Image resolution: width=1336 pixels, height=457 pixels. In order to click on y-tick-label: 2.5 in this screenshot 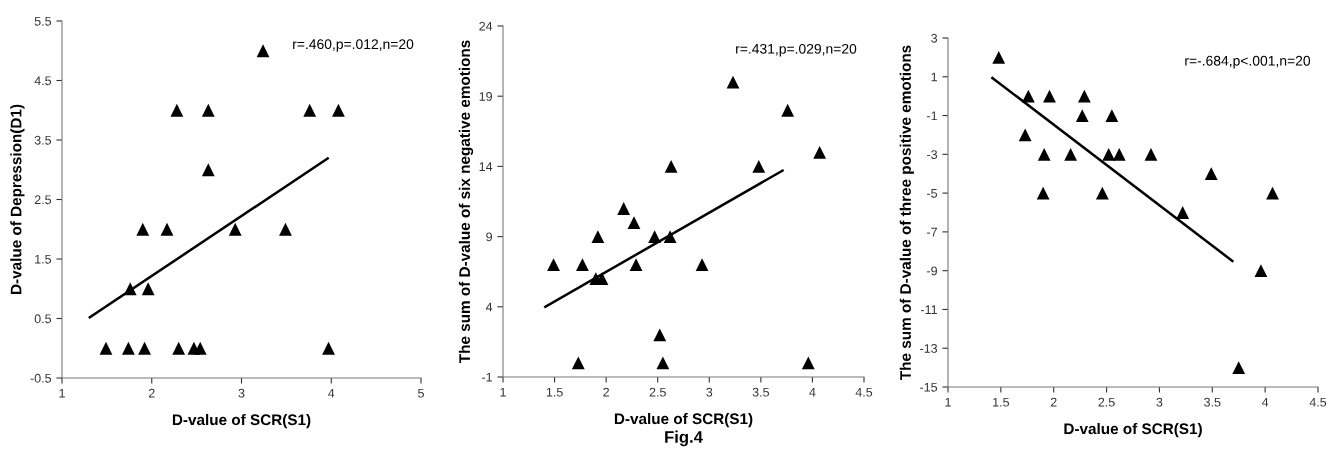, I will do `click(43, 200)`.